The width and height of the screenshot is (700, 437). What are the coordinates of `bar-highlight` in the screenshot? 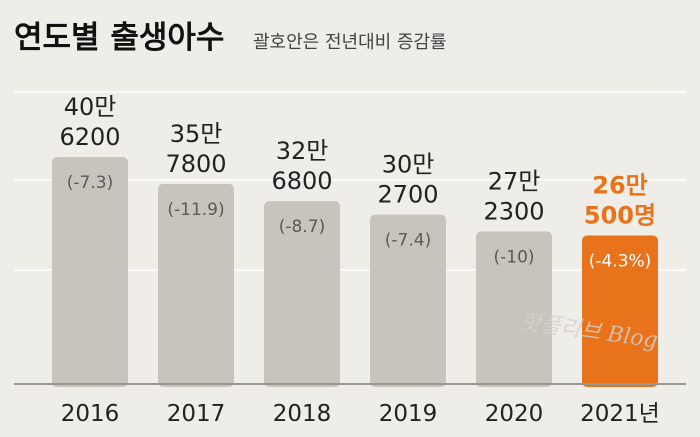 It's located at (620, 311).